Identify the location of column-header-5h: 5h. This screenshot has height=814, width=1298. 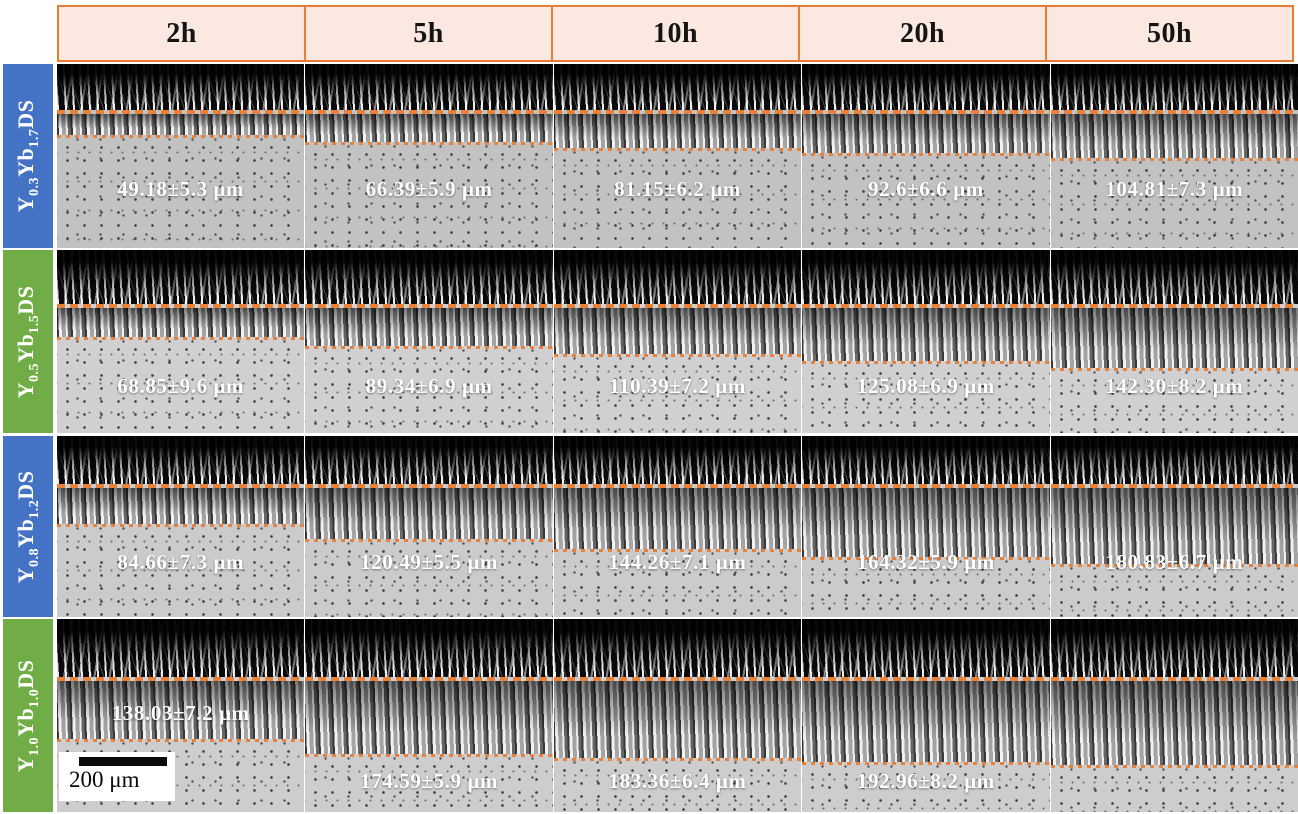
(428, 33).